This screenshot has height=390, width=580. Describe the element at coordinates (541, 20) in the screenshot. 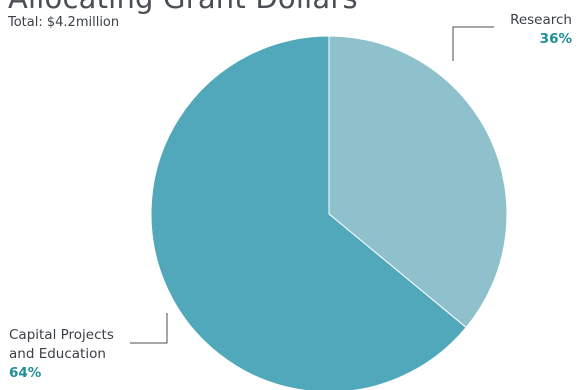

I see `slice-label-research-name: Research` at that location.